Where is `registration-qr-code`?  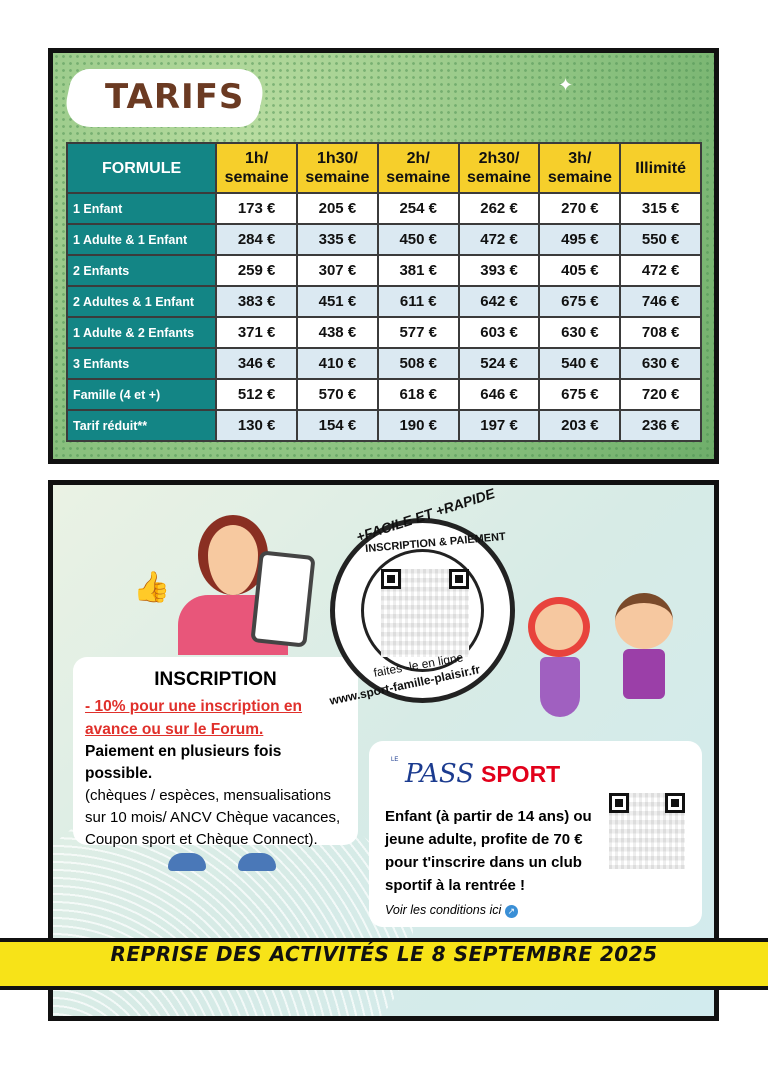
registration-qr-code is located at coordinates (425, 613).